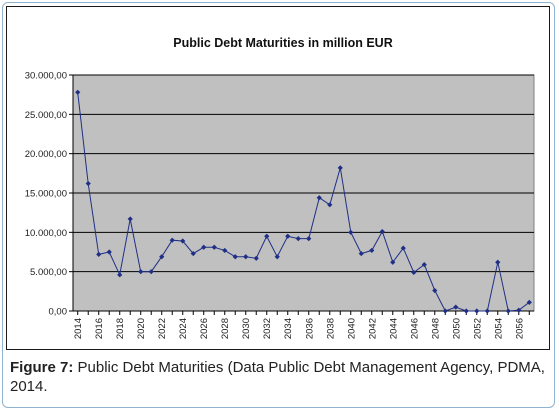 Image resolution: width=559 pixels, height=414 pixels. Describe the element at coordinates (46, 233) in the screenshot. I see `y-tick-label: 10.000,00` at that location.